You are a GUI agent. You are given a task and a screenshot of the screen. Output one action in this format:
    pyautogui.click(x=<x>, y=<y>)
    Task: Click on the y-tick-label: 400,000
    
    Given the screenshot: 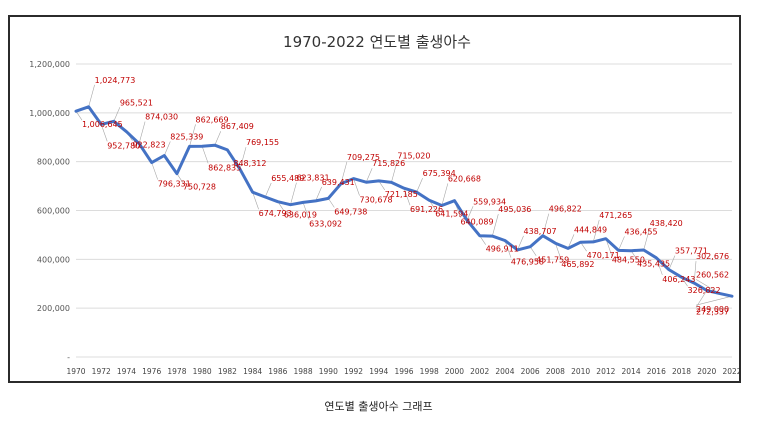 What is the action you would take?
    pyautogui.click(x=53, y=259)
    